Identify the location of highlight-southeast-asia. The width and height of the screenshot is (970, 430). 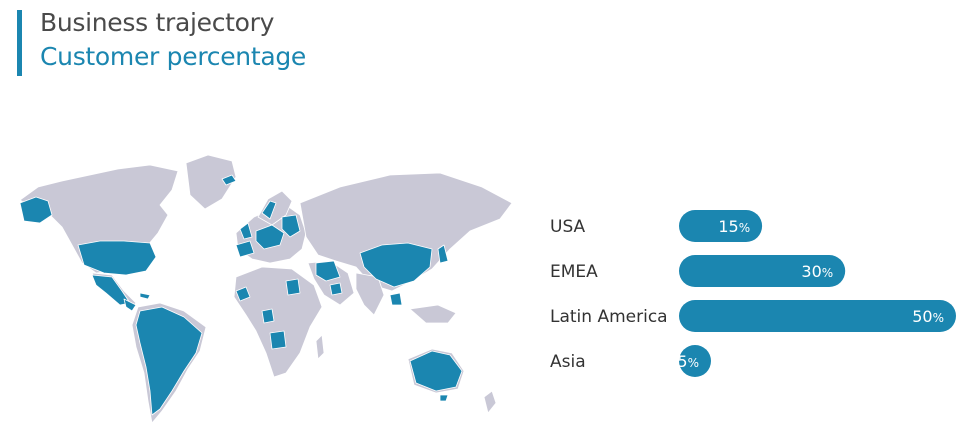
(396, 299).